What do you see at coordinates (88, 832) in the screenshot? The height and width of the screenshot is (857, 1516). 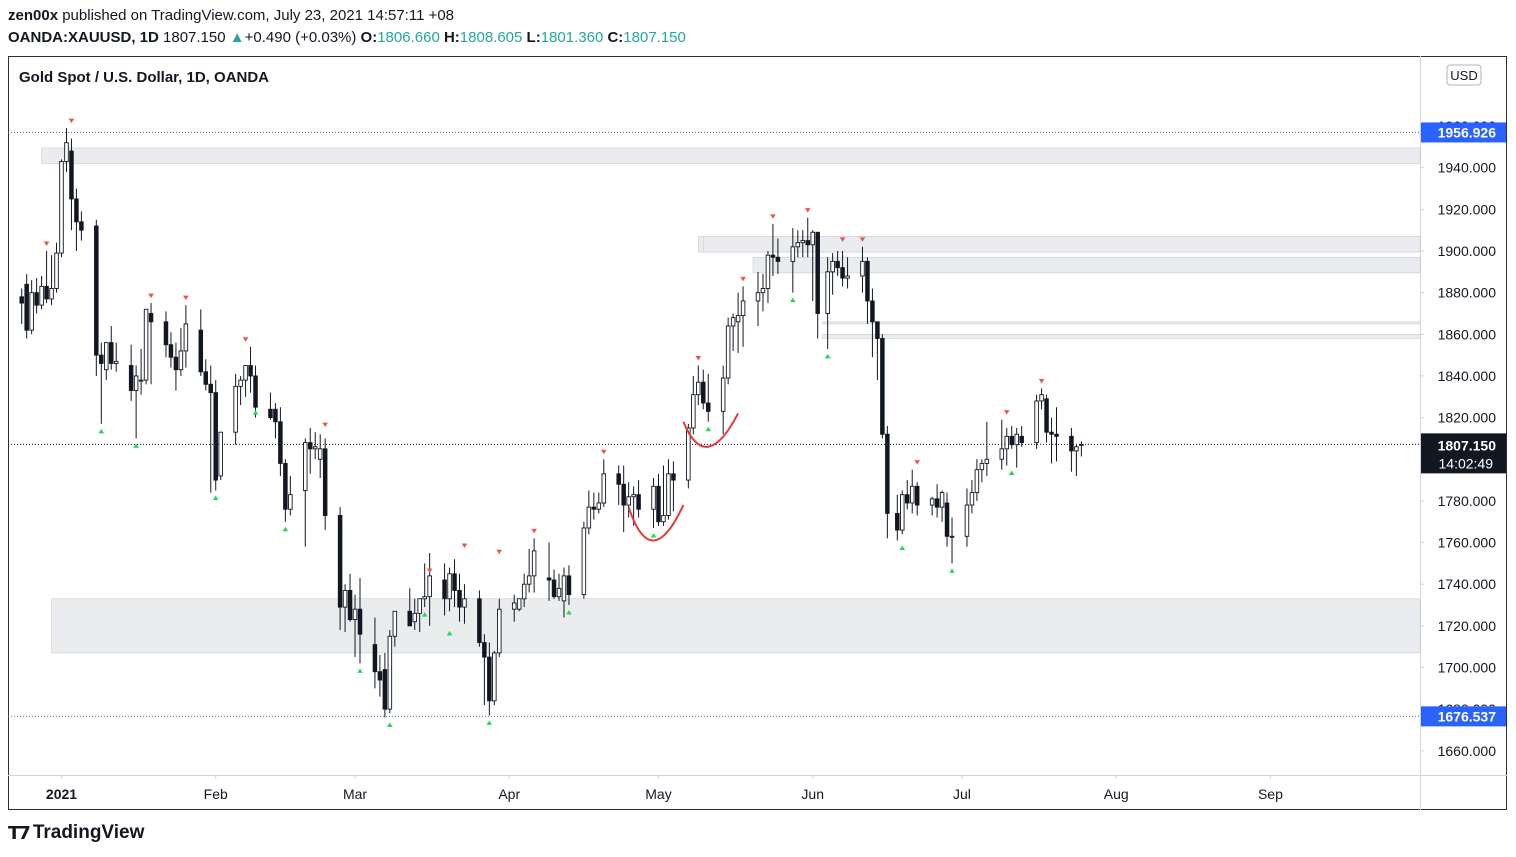 I see `logo-text: TradingView` at bounding box center [88, 832].